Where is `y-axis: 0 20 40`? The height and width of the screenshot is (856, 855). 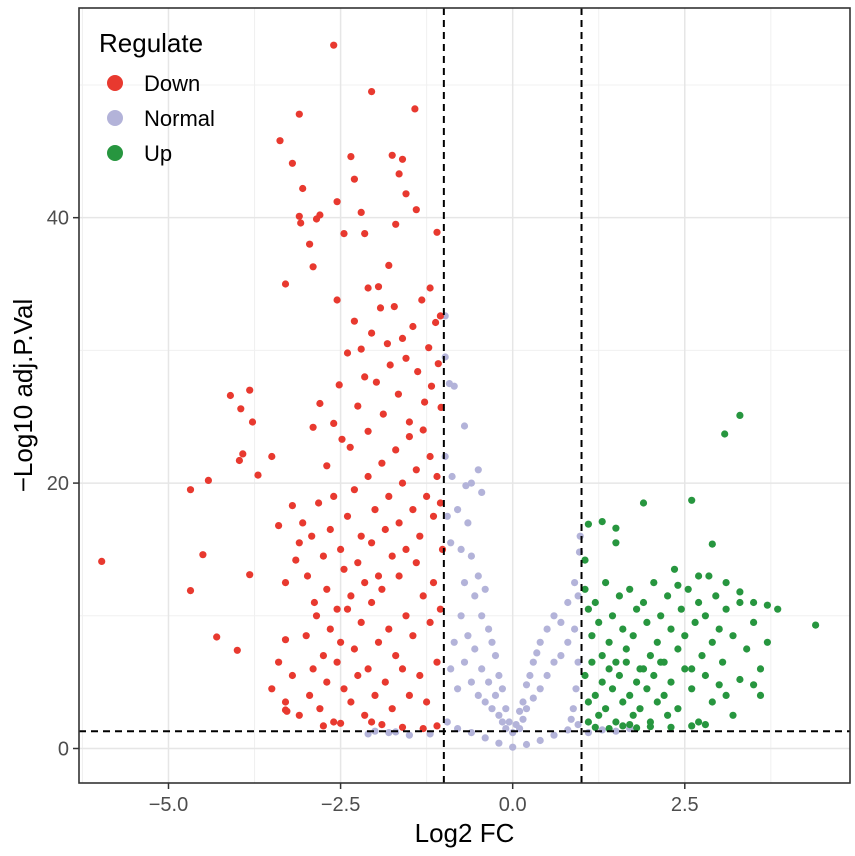
y-axis: 0 20 40 is located at coordinates (63, 484).